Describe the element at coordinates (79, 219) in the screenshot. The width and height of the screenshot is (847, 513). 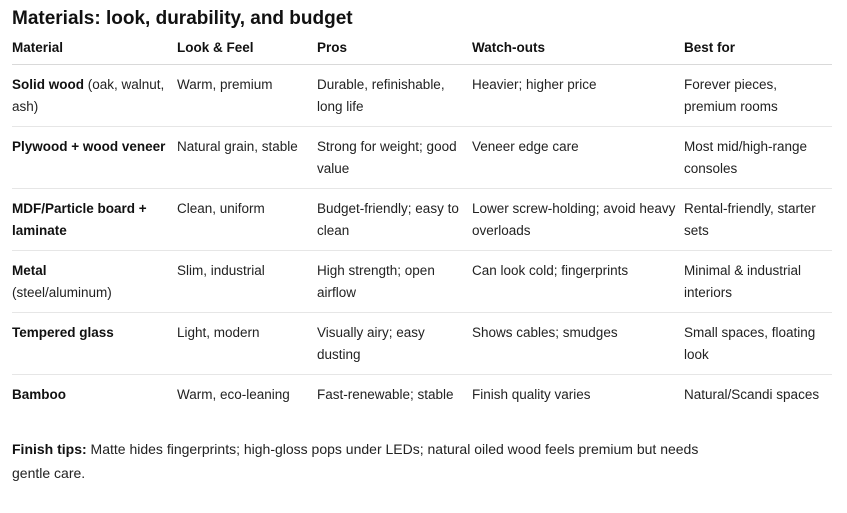
I see `material-name: MDF/Particle board + laminate` at that location.